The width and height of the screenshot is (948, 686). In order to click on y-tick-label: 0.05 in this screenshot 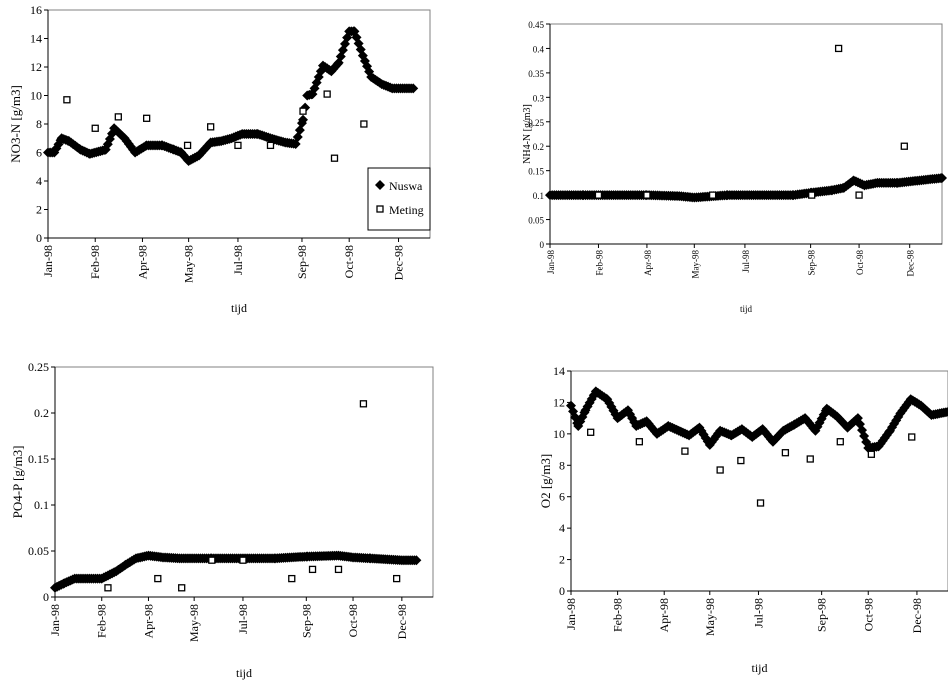, I will do `click(38, 551)`.